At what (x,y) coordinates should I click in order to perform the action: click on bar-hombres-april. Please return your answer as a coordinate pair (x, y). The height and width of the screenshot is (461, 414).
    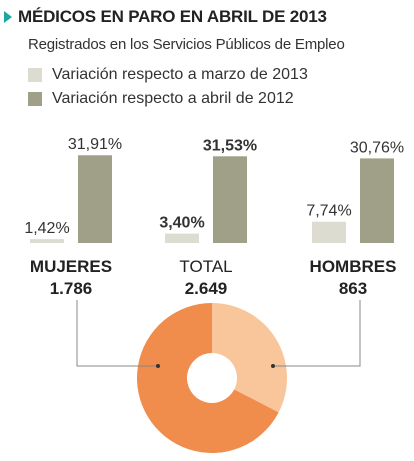
    Looking at the image, I should click on (377, 200).